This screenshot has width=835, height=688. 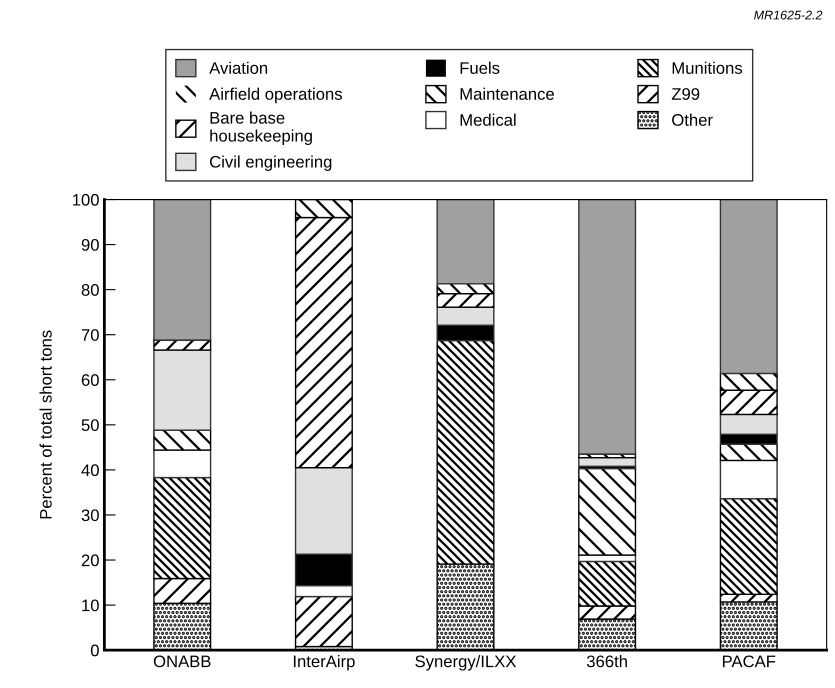 What do you see at coordinates (488, 120) in the screenshot?
I see `legend-label: Medical` at bounding box center [488, 120].